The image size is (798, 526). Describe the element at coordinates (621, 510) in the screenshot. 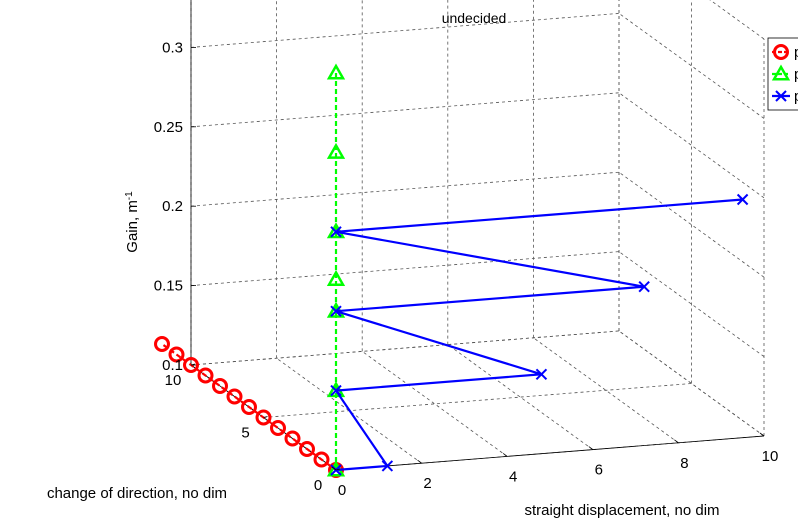

I see `x-axis-label: straight displacement, no dim` at that location.